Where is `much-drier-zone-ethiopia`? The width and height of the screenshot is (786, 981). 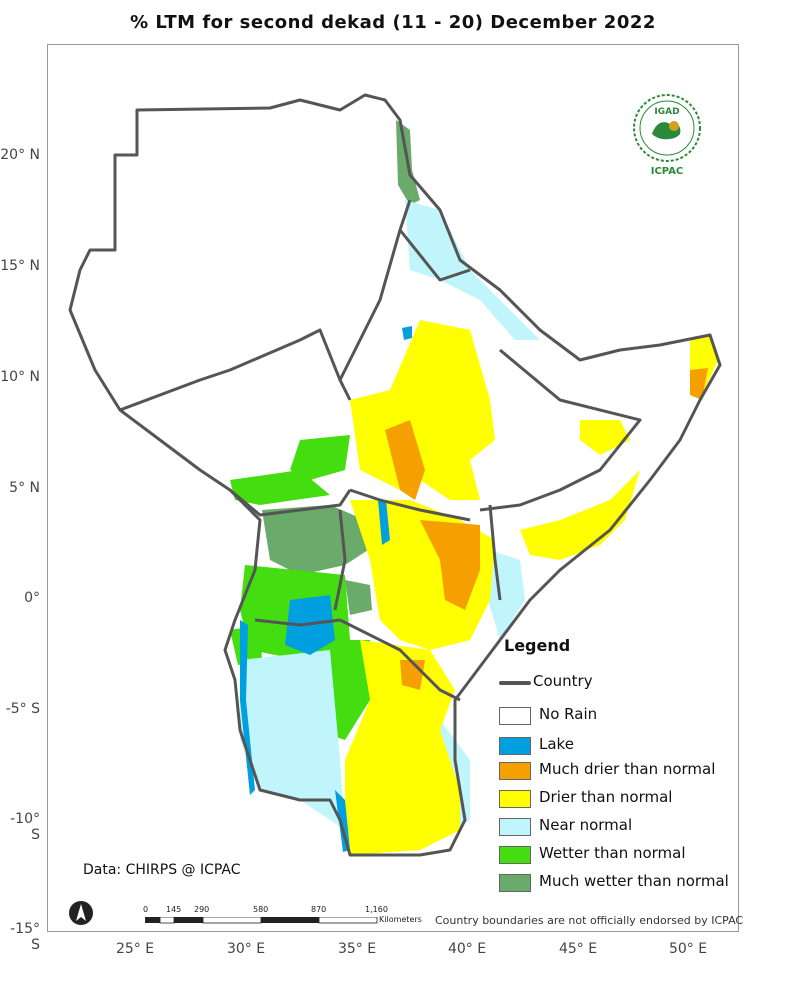
much-drier-zone-ethiopia is located at coordinates (405, 460).